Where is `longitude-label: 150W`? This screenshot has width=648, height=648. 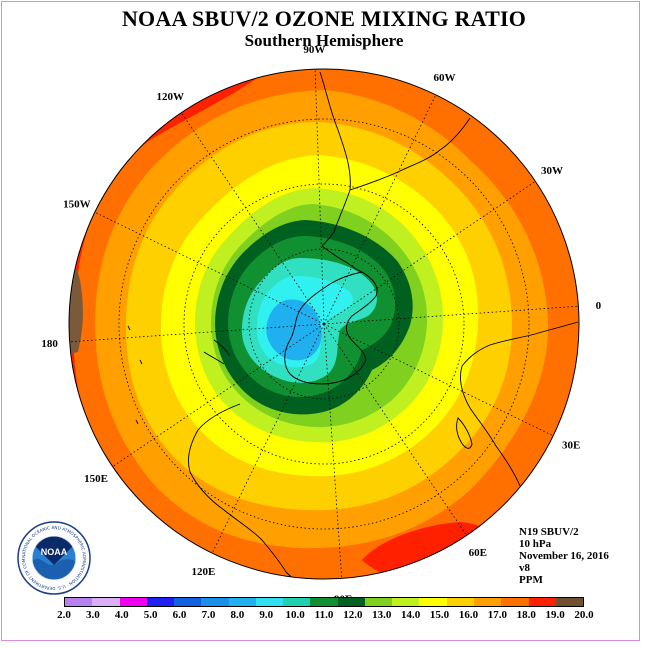
longitude-label: 150W is located at coordinates (77, 204).